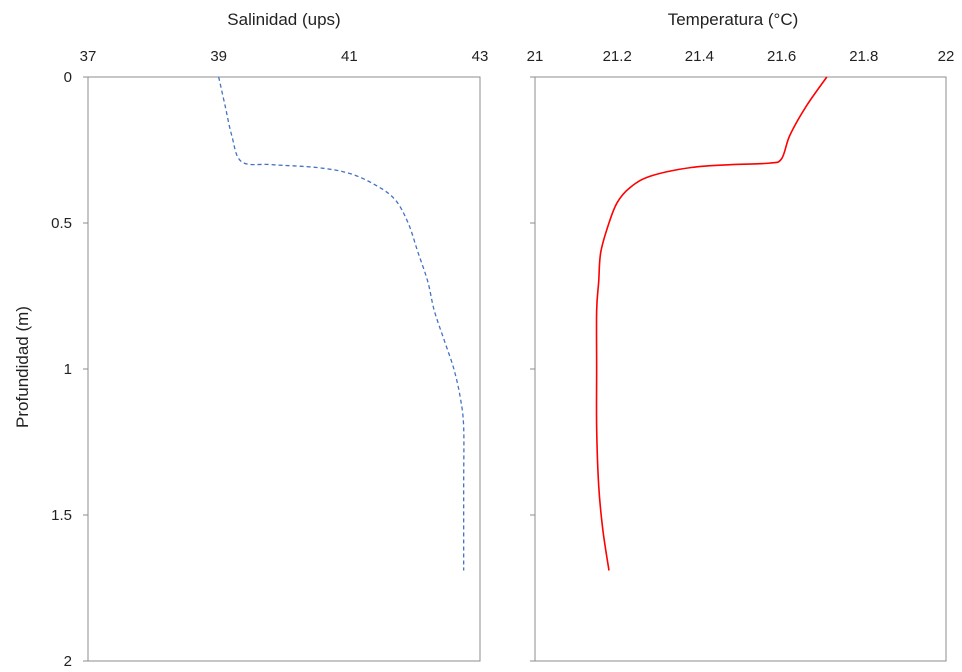 This screenshot has height=672, width=962. I want to click on salinity-y-tick-label: 0, so click(68, 77).